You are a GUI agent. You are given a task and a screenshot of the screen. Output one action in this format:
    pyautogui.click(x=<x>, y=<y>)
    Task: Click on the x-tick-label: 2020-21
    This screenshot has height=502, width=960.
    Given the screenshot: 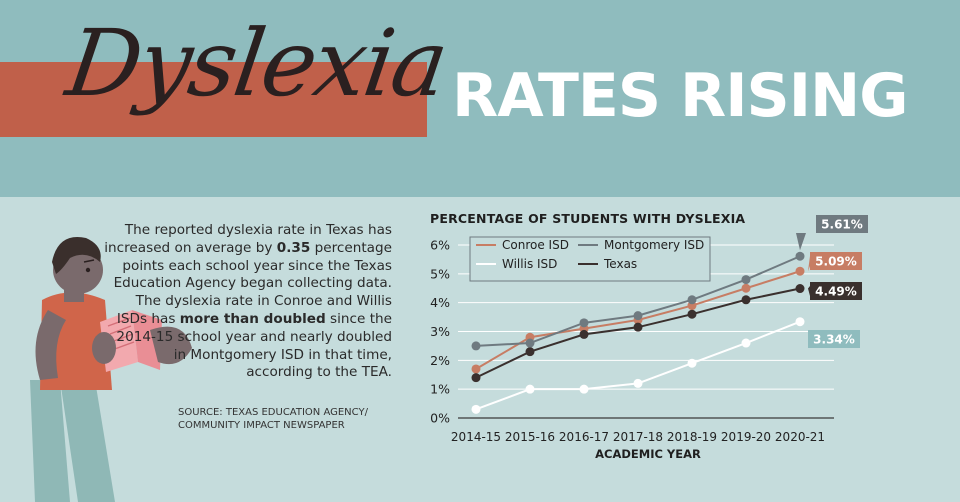 What is the action you would take?
    pyautogui.click(x=800, y=437)
    